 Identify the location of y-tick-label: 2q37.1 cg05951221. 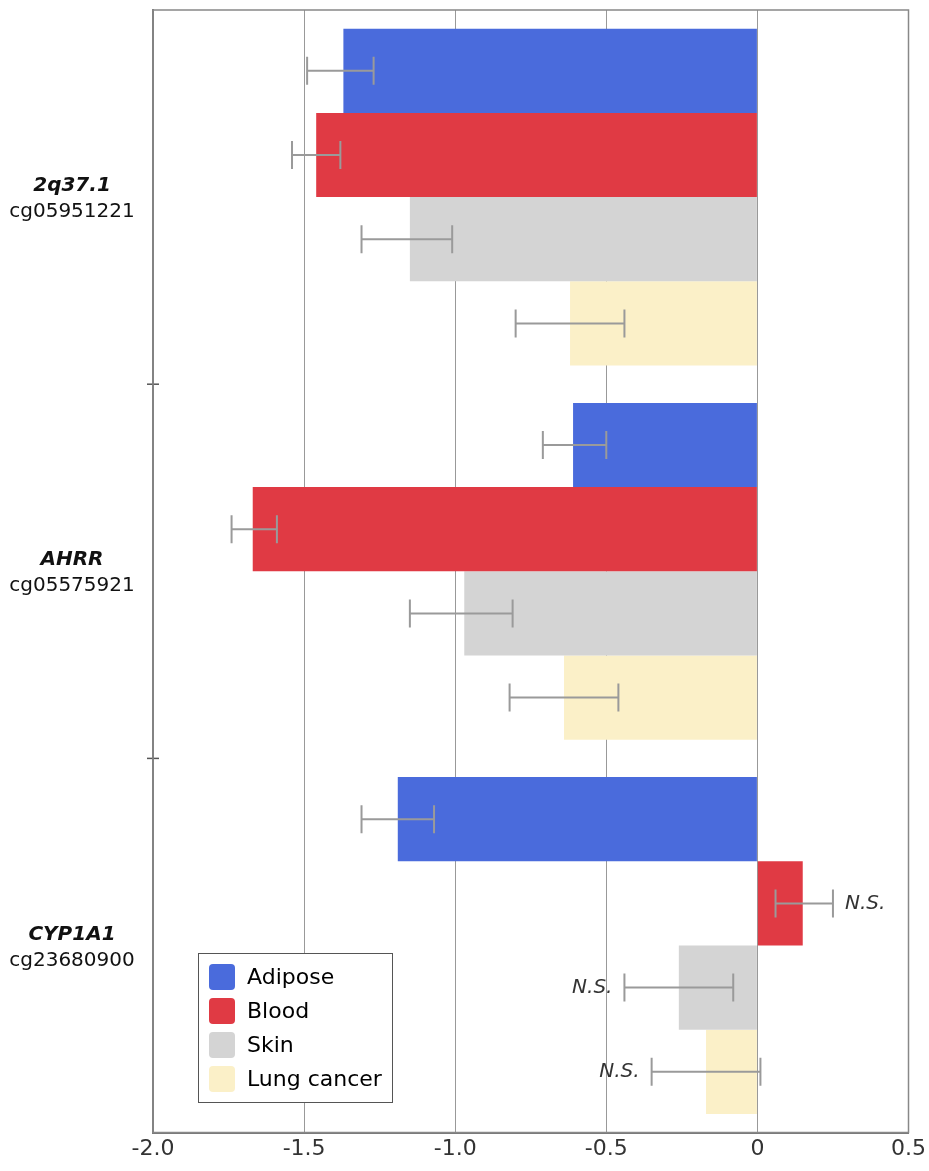
(72, 197).